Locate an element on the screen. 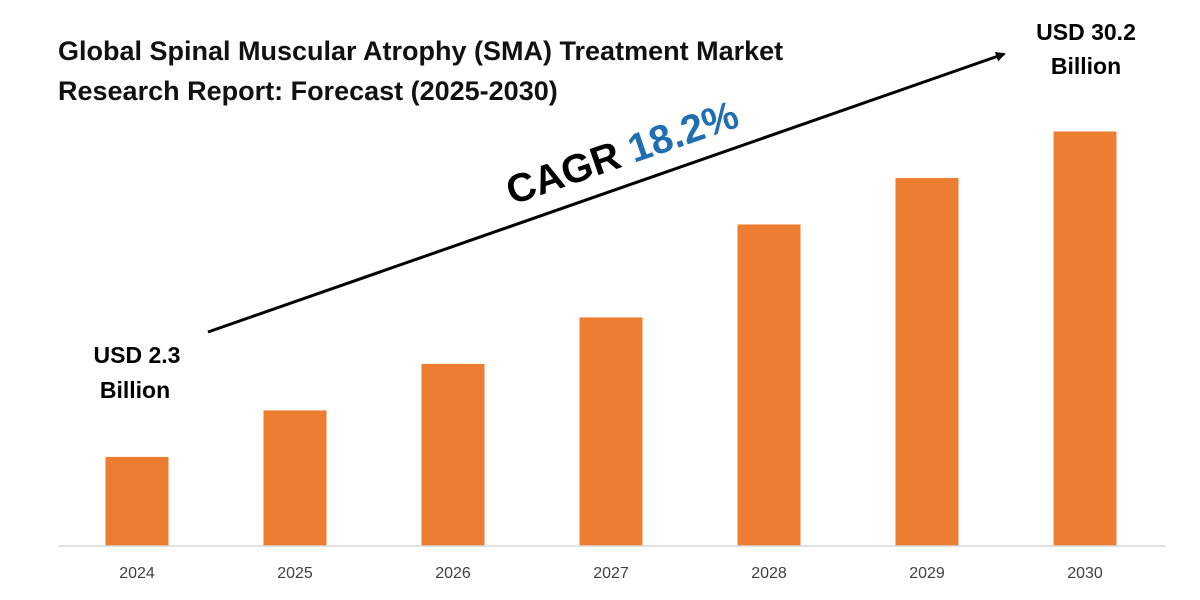 This screenshot has width=1200, height=600. bar-2028 is located at coordinates (769, 385).